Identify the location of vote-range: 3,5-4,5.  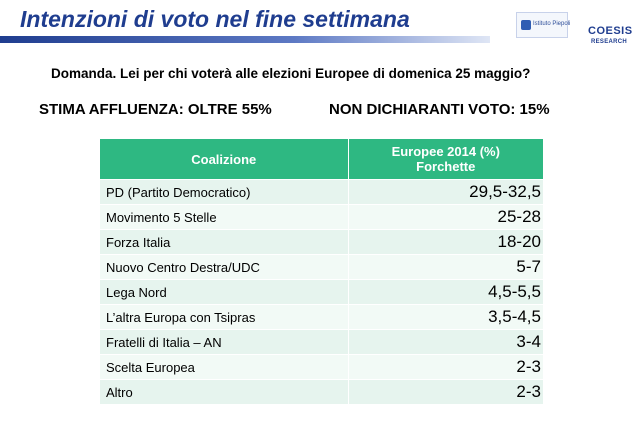
(445, 317).